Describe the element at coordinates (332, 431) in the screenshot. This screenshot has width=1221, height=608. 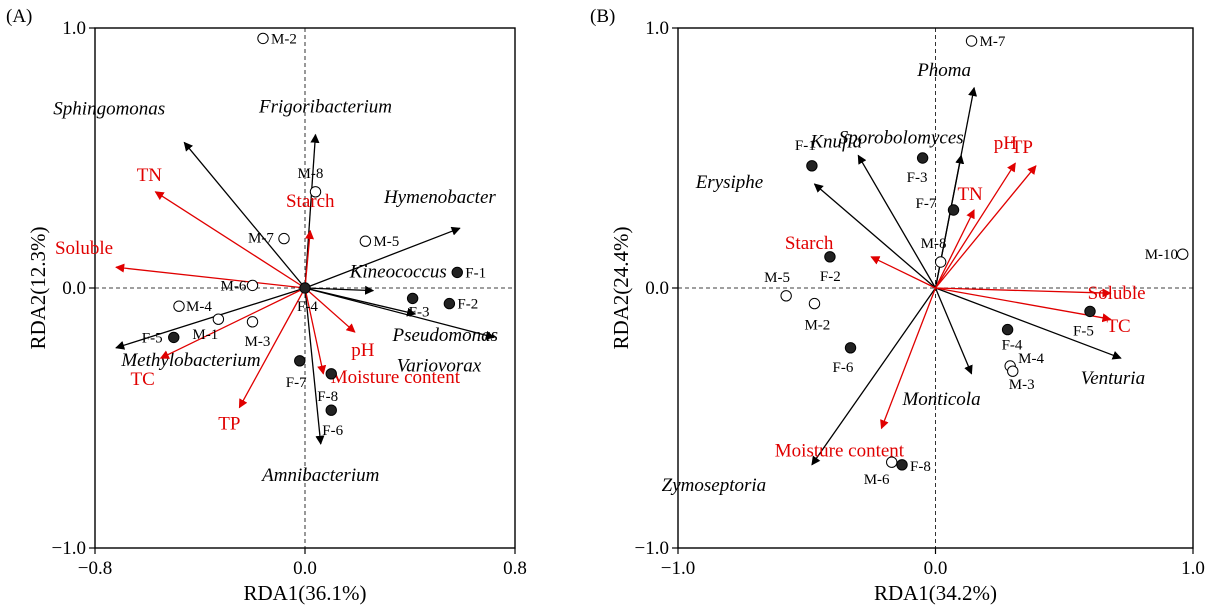
I see `sample-label-f-6: F-6` at that location.